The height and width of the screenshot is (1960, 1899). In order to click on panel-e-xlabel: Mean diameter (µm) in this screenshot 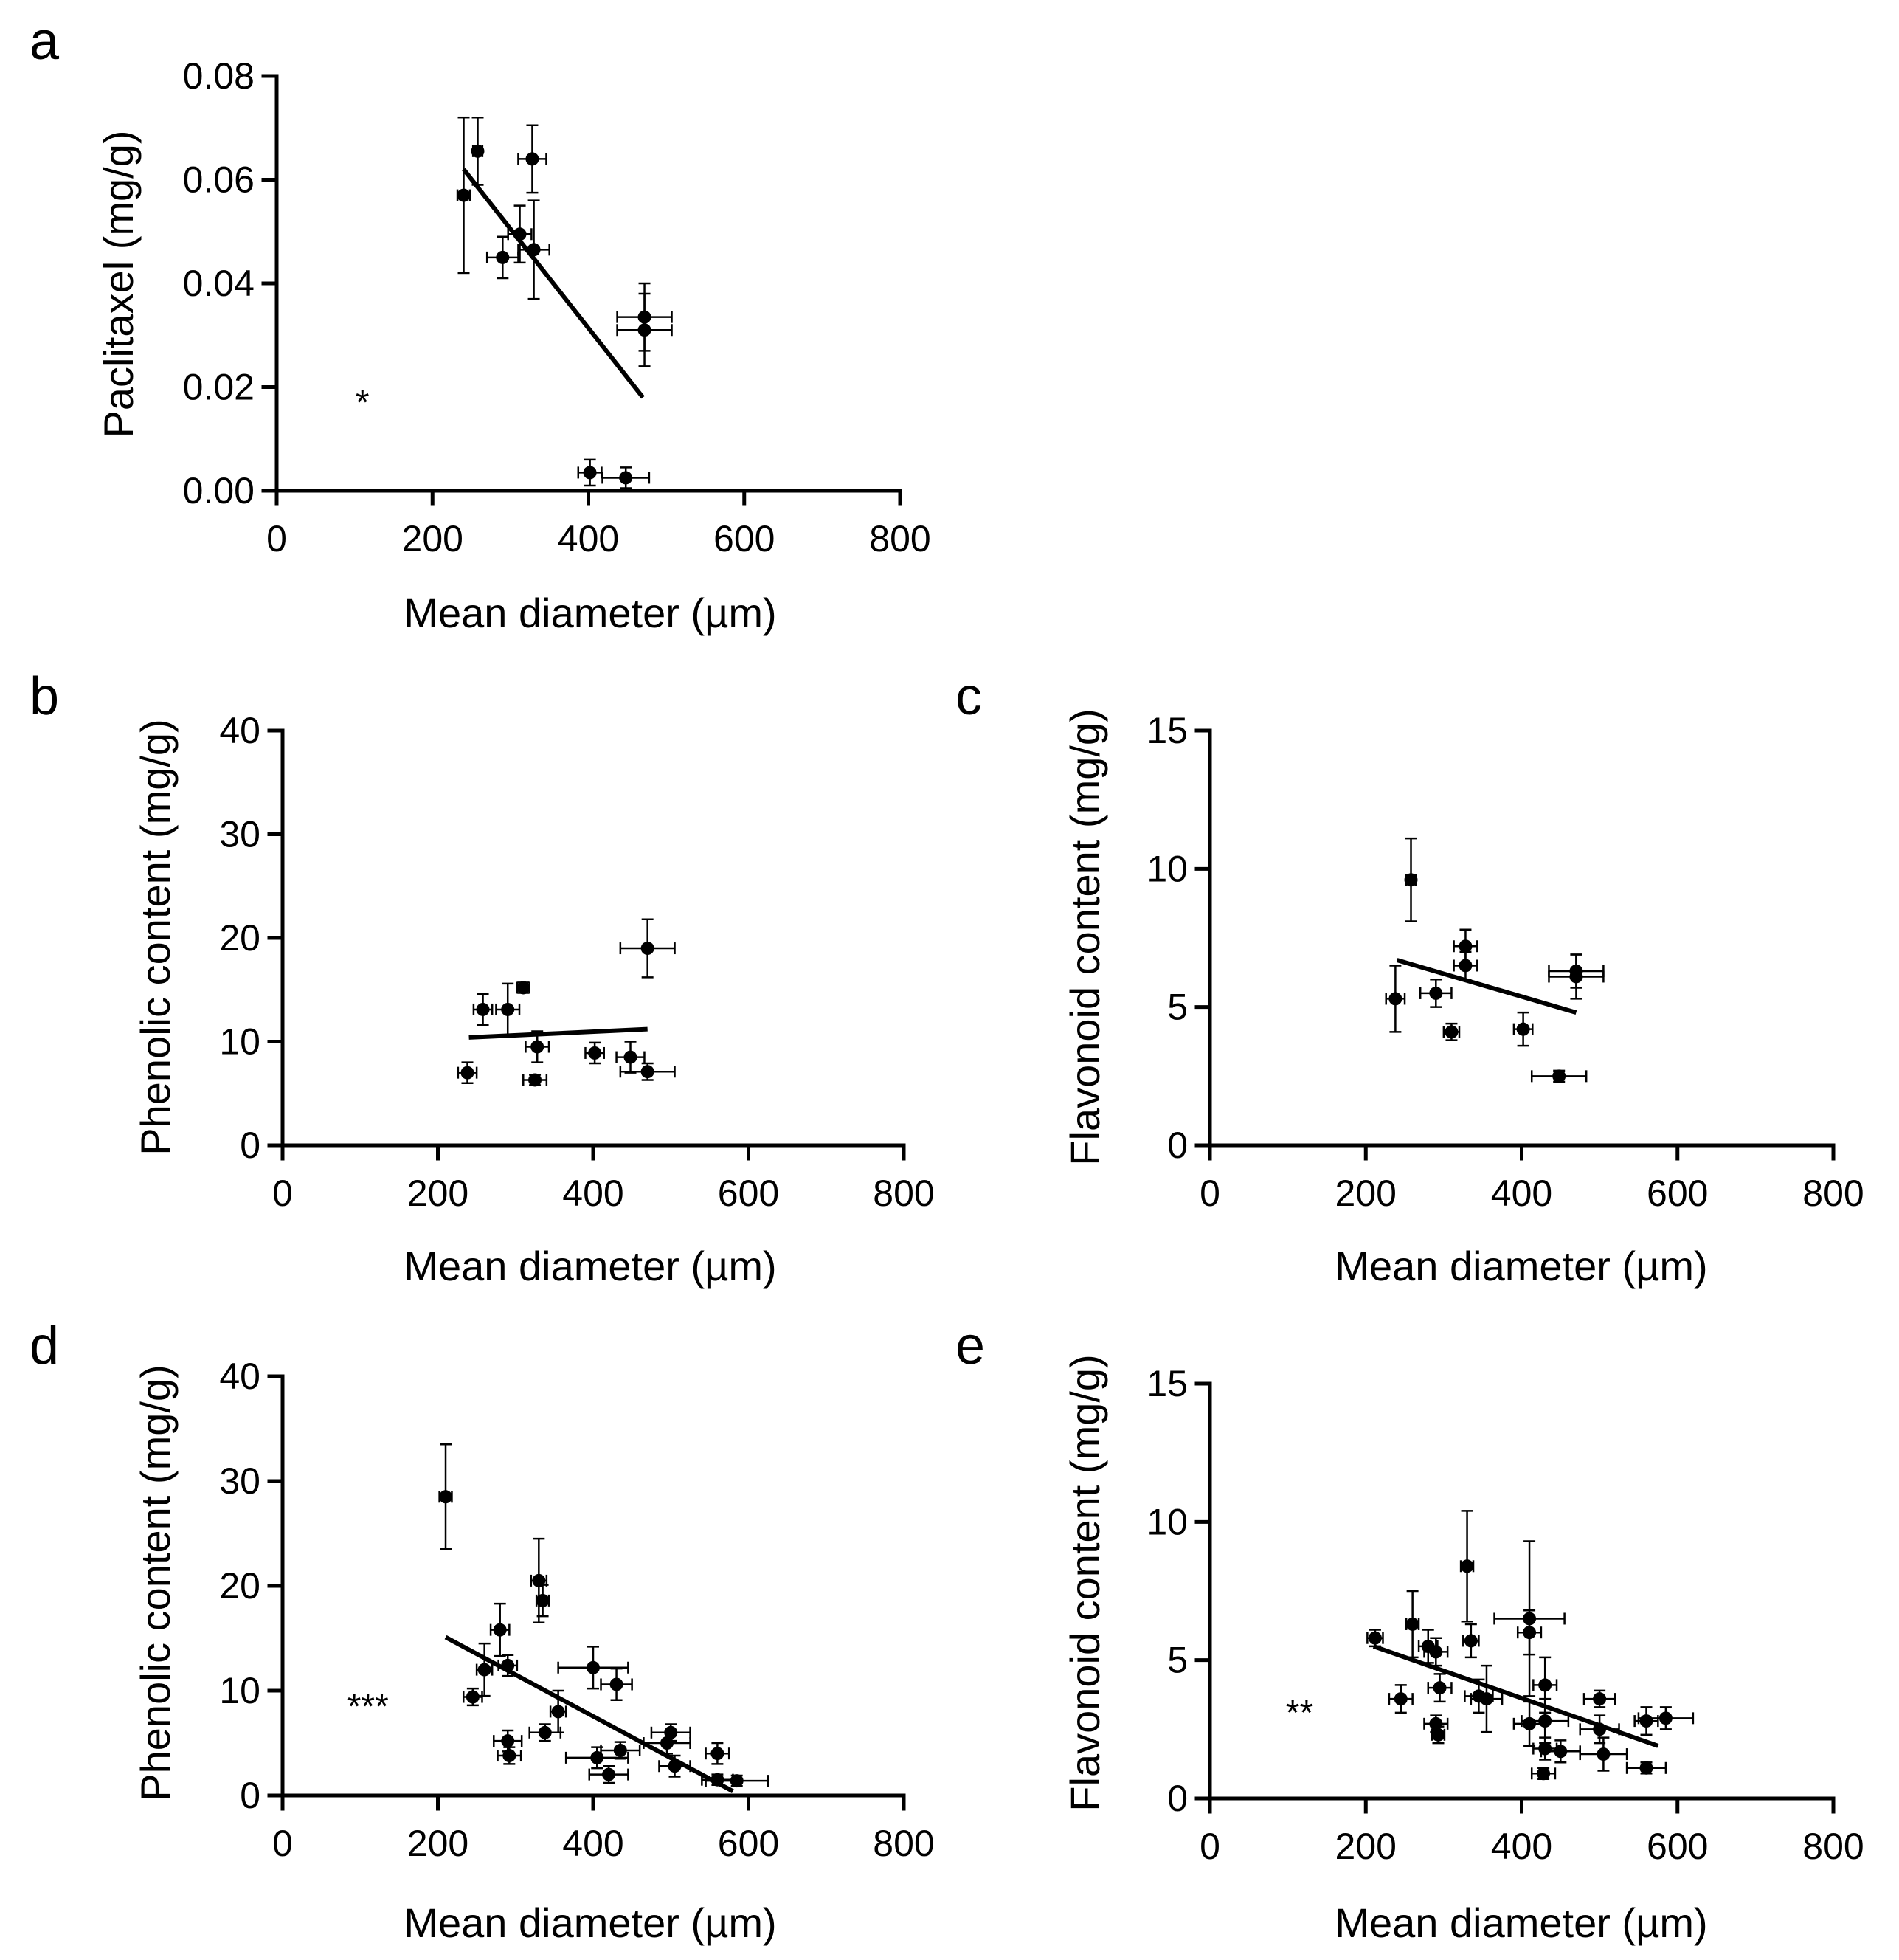, I will do `click(1521, 1922)`.